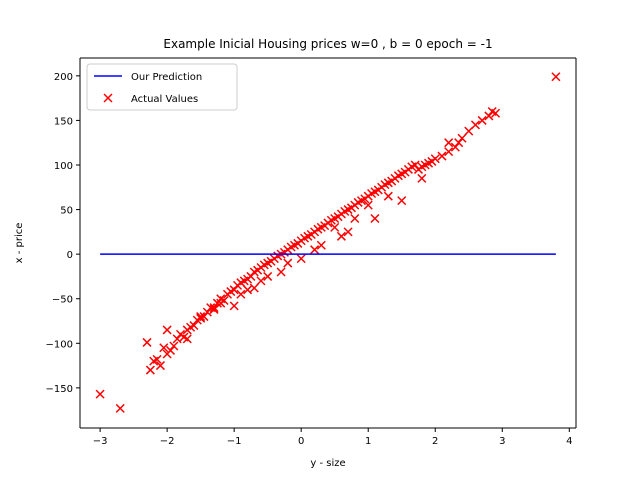  I want to click on y-tick-label: 150, so click(63, 121).